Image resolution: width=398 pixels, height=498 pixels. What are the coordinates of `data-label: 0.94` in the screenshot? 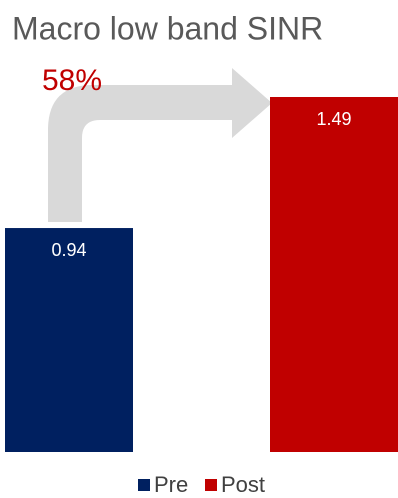 It's located at (68, 250).